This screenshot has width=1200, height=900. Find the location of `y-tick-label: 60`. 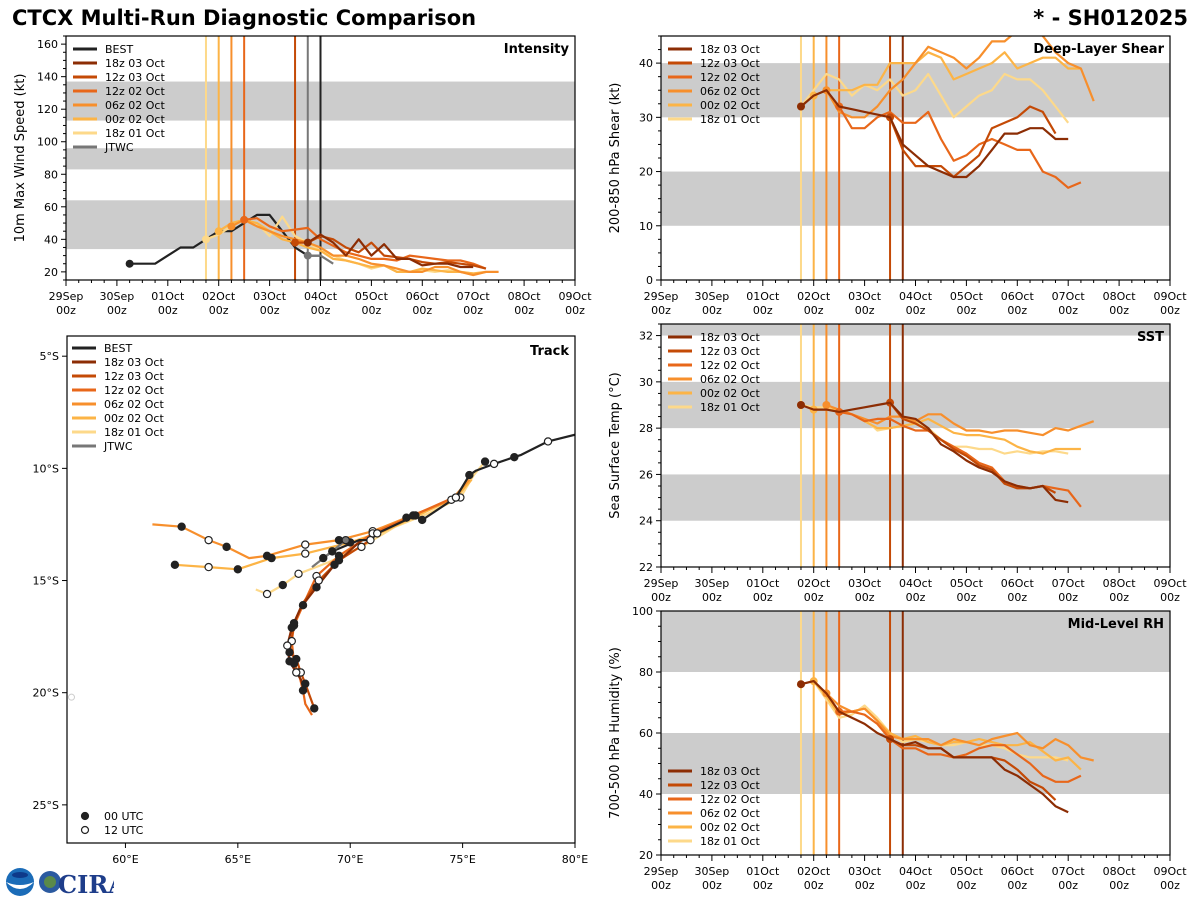

y-tick-label: 60 is located at coordinates (646, 733).